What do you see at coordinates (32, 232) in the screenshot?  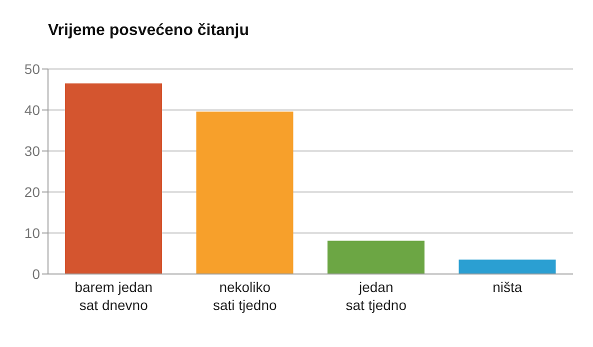 I see `y-tick-label: 10` at bounding box center [32, 232].